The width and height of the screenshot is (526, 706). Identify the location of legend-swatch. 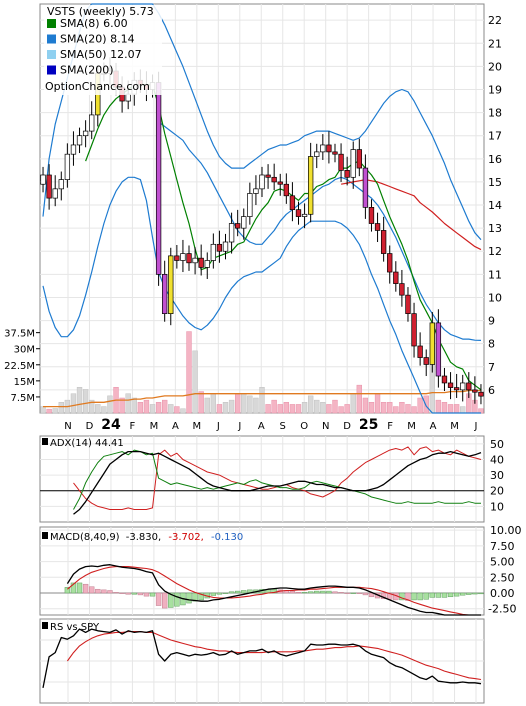
(51, 23).